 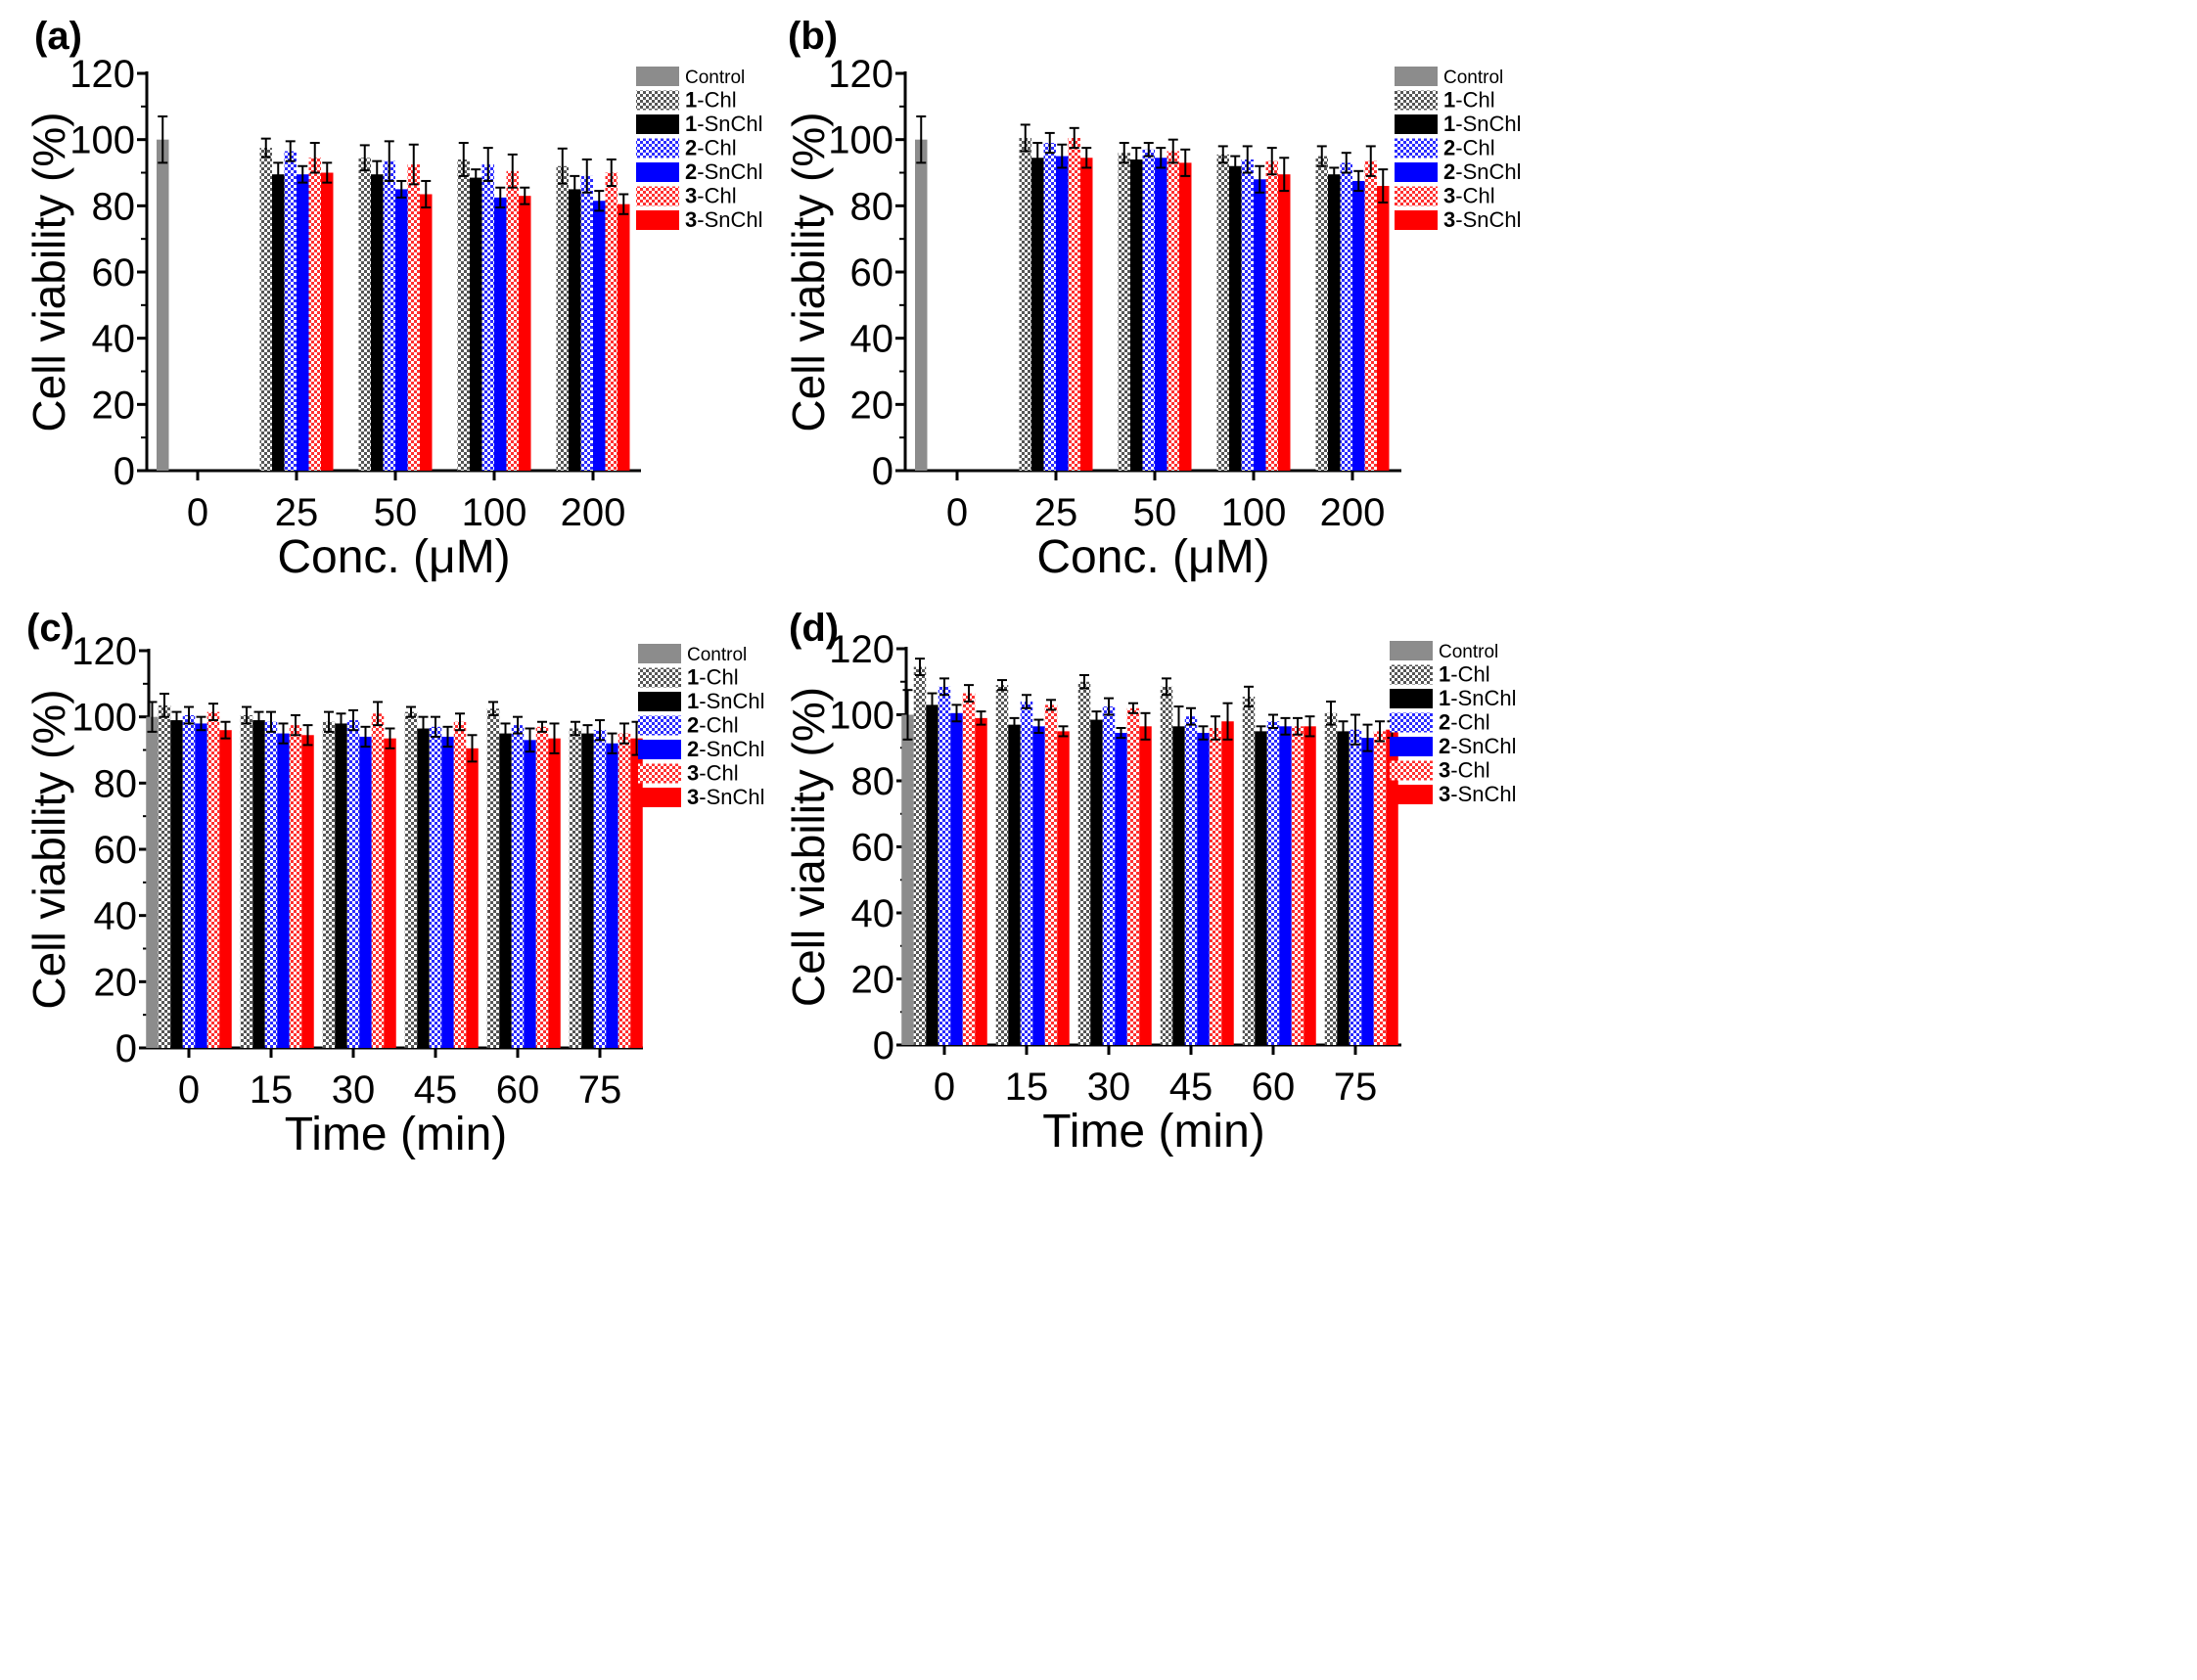 What do you see at coordinates (715, 78) in the screenshot?
I see `legend-entry-name: Control` at bounding box center [715, 78].